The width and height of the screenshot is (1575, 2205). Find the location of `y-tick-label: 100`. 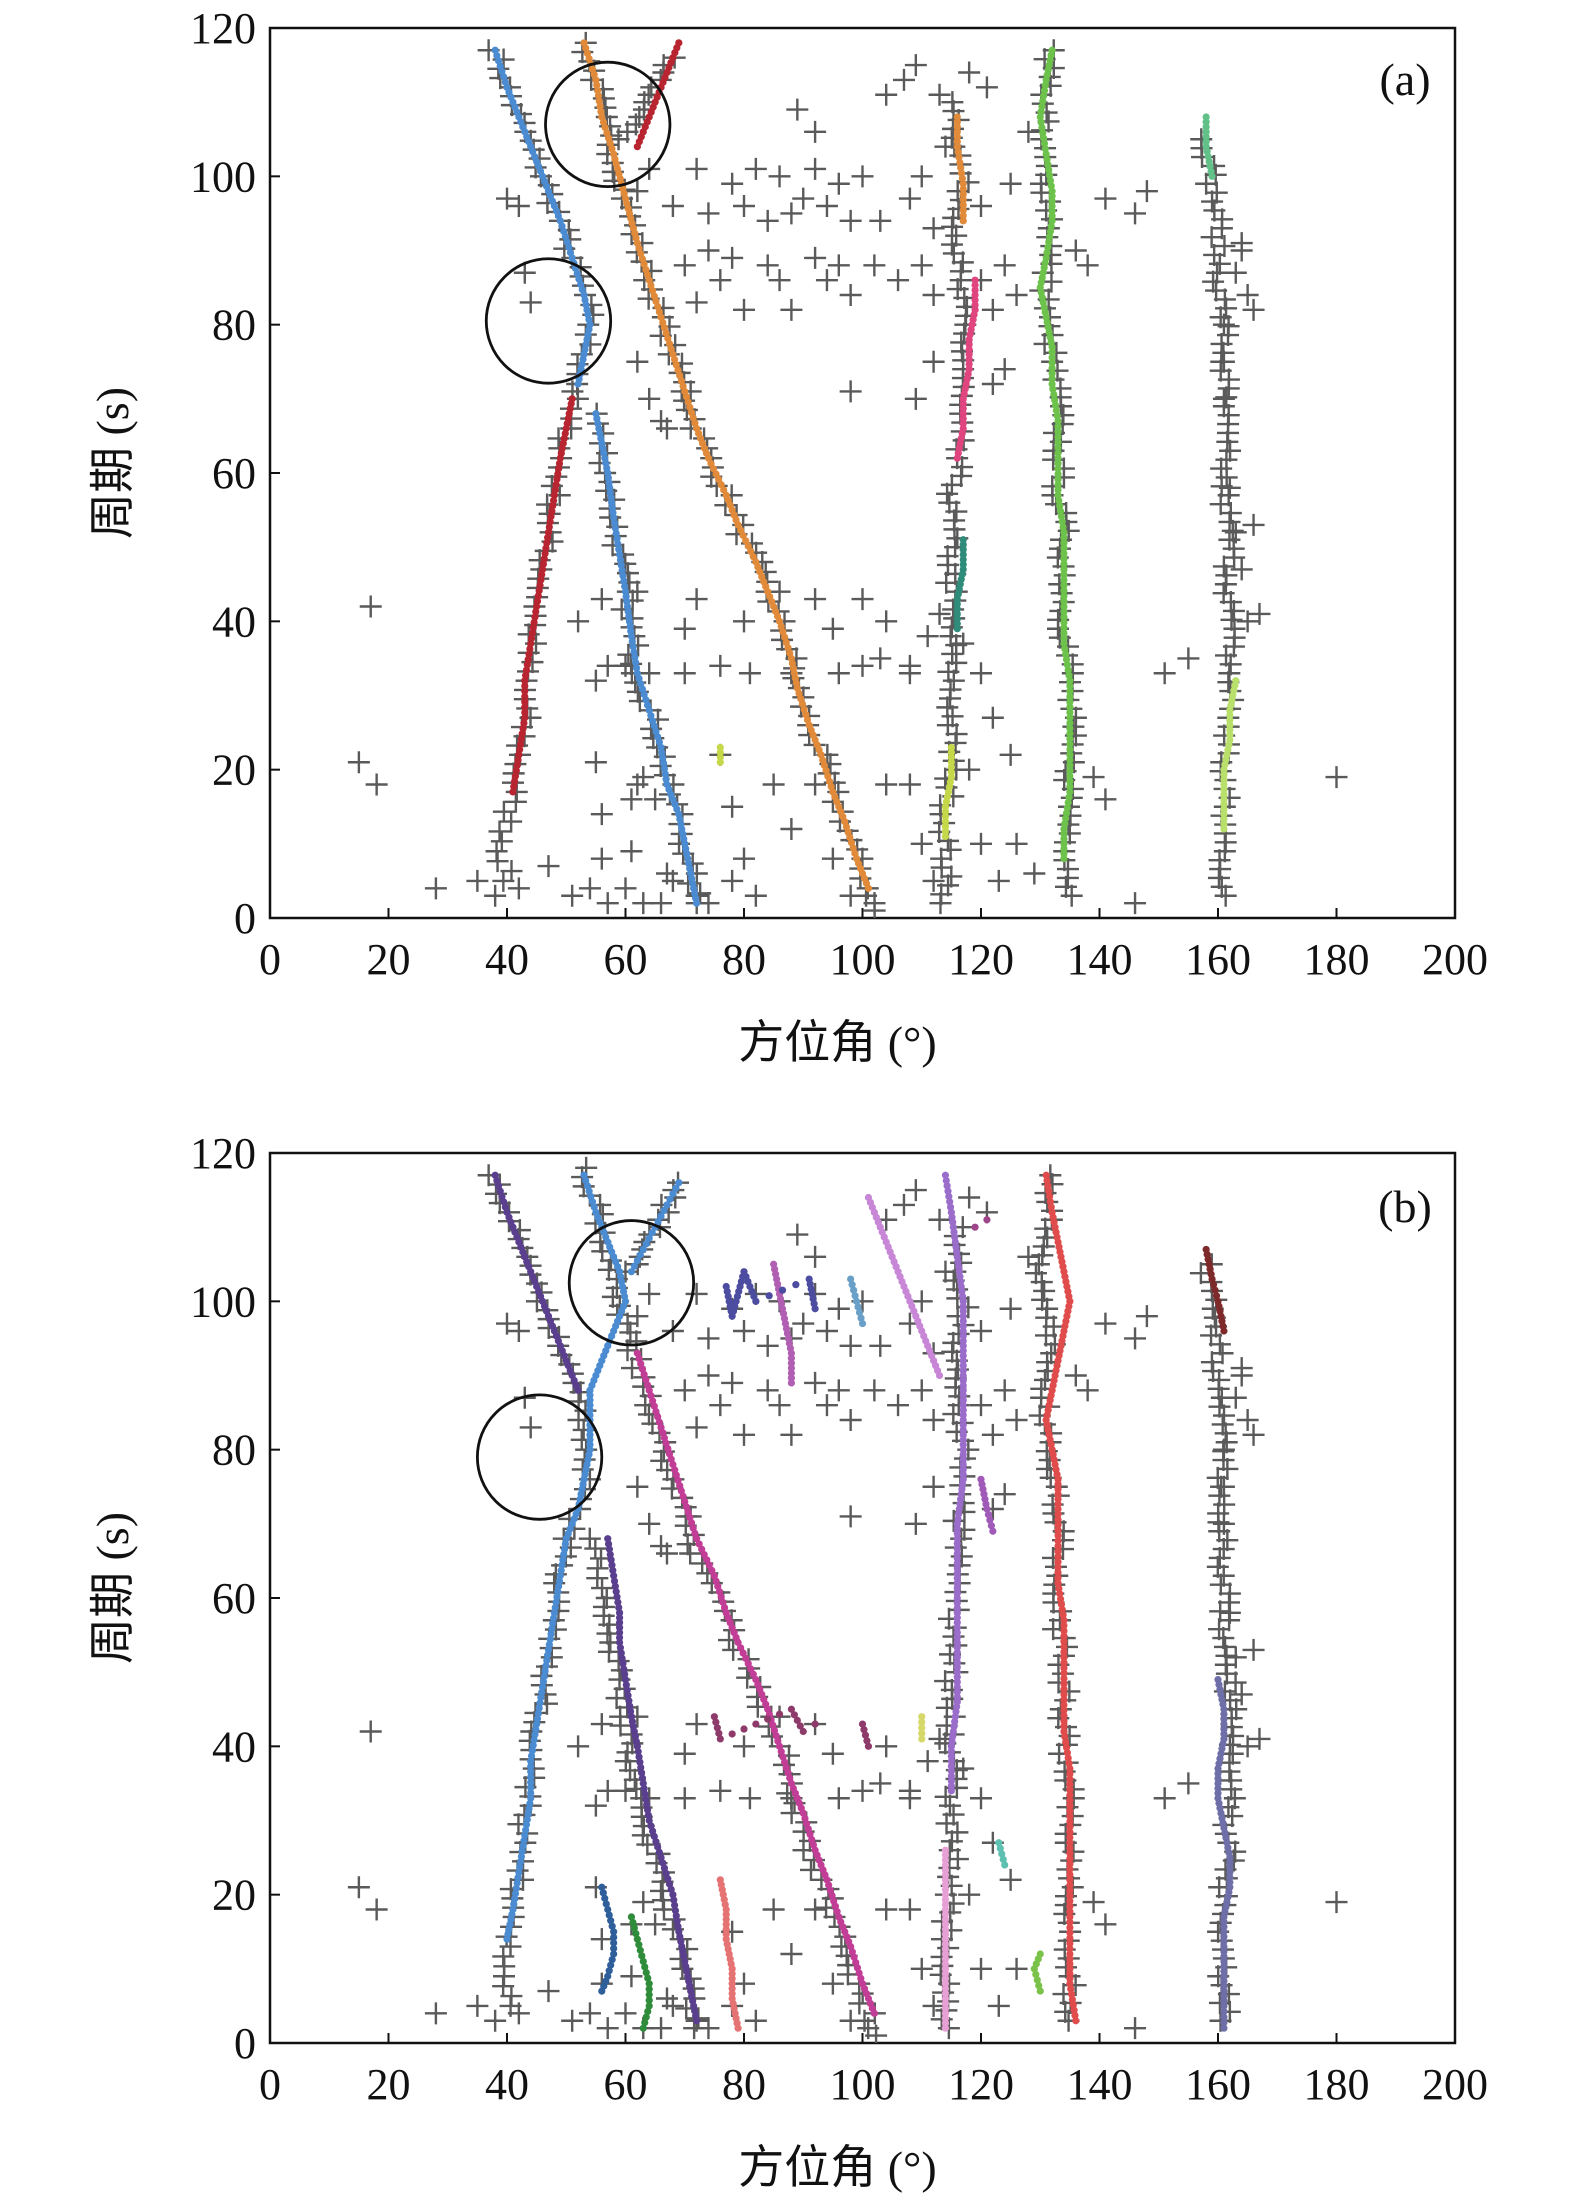

y-tick-label: 100 is located at coordinates (223, 1301).